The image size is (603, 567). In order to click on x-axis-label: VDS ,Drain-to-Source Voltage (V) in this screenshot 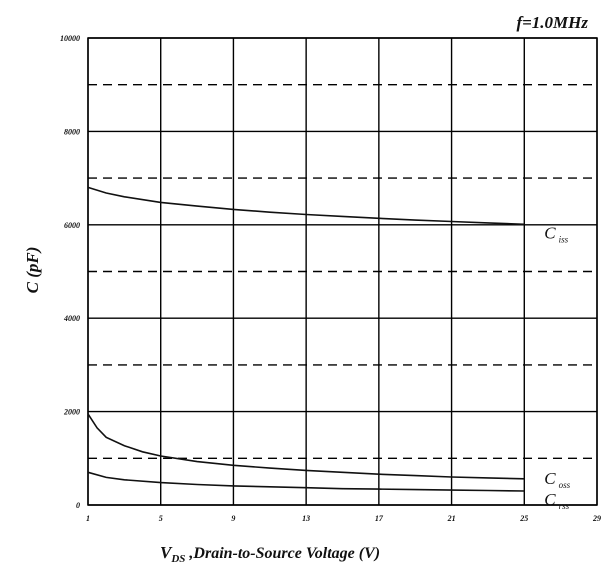, I will do `click(270, 554)`.